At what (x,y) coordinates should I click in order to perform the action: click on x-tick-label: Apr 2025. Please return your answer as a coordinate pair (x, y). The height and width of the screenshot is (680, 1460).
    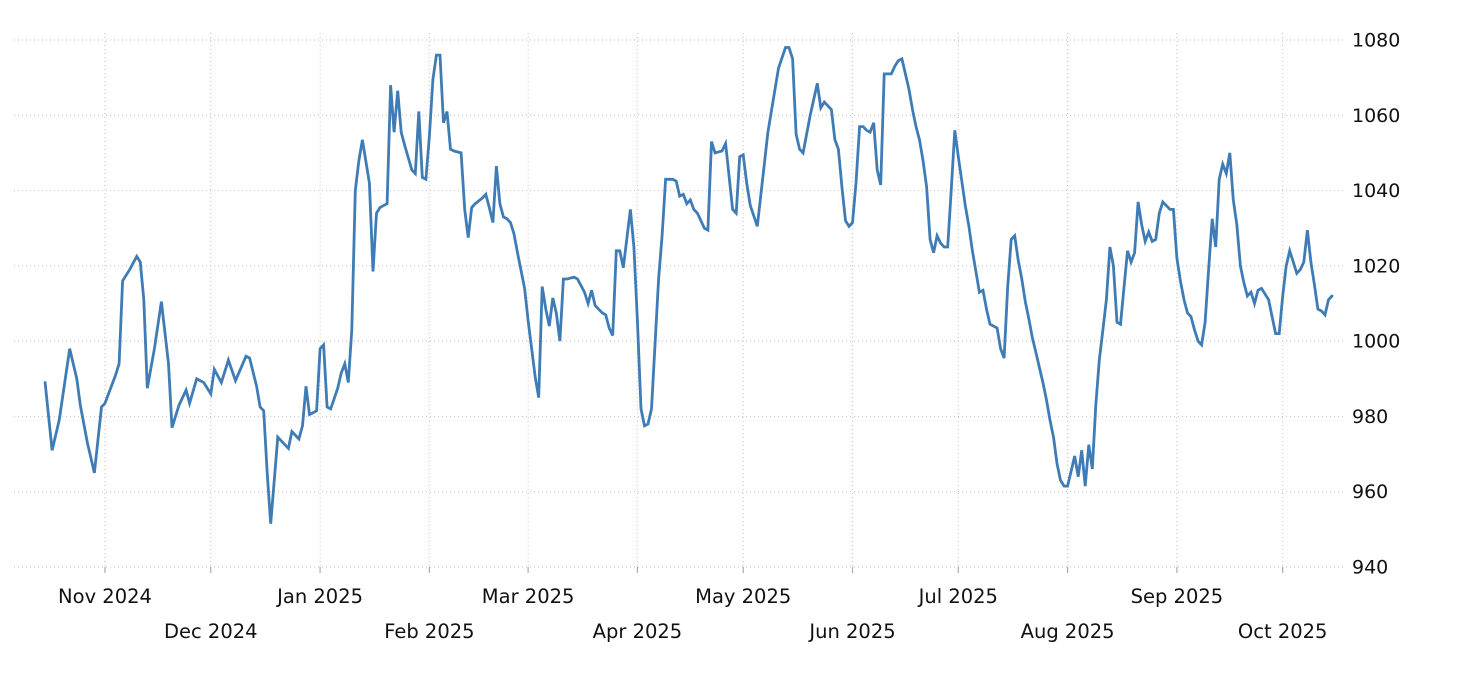
    Looking at the image, I should click on (638, 631).